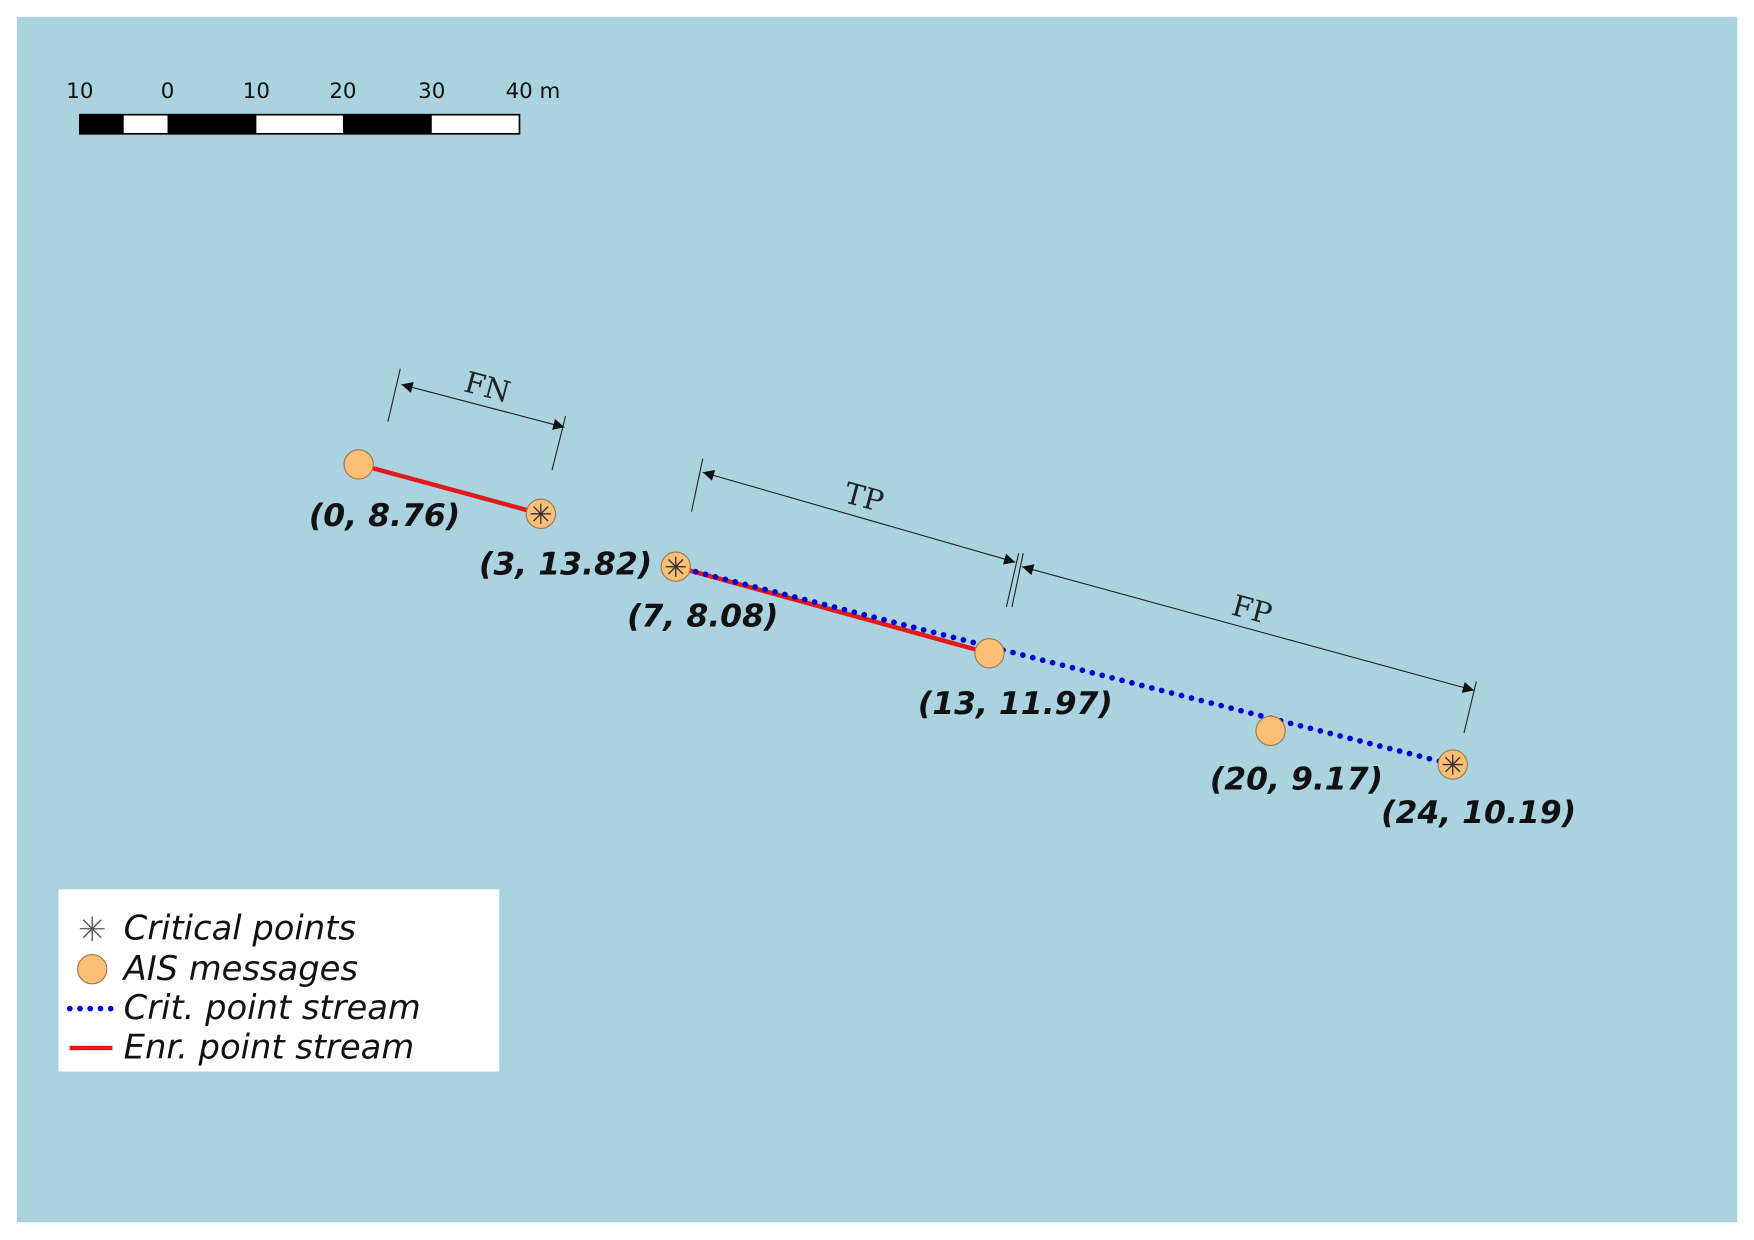 The image size is (1754, 1240). I want to click on legend-text: Crit. point stream, so click(272, 1007).